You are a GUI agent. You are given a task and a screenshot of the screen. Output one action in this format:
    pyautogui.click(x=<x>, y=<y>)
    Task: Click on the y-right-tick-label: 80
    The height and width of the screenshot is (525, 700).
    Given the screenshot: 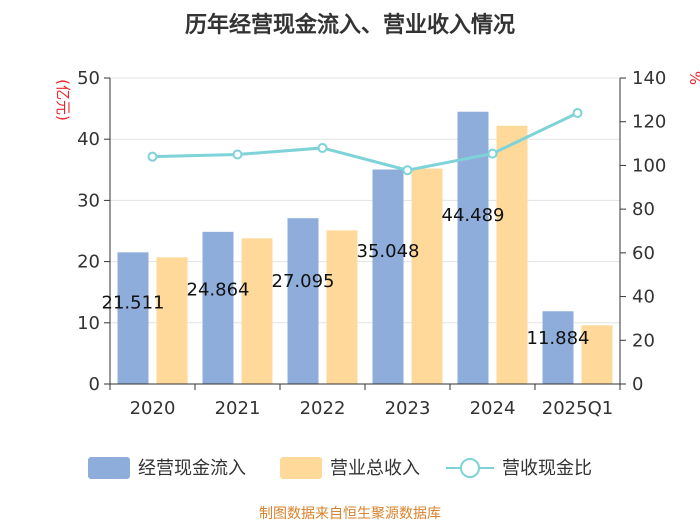 What is the action you would take?
    pyautogui.click(x=643, y=209)
    